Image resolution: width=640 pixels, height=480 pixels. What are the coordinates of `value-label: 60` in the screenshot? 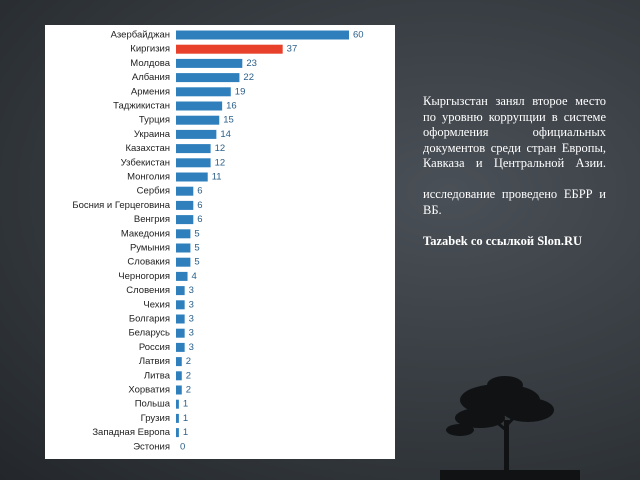 It's located at (358, 35).